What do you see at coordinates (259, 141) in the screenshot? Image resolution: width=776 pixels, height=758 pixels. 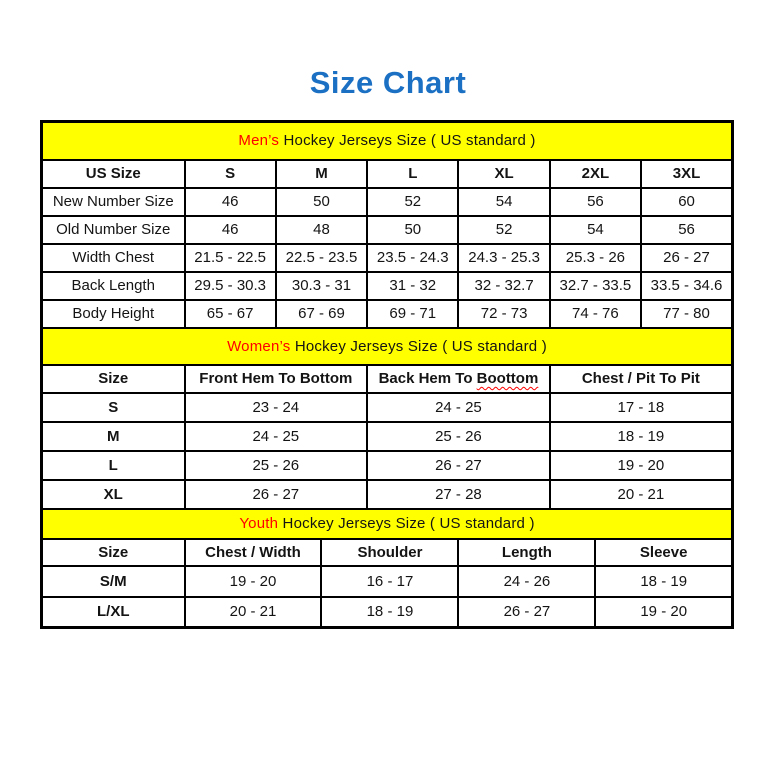 I see `mens-section-highlight: Men’s` at bounding box center [259, 141].